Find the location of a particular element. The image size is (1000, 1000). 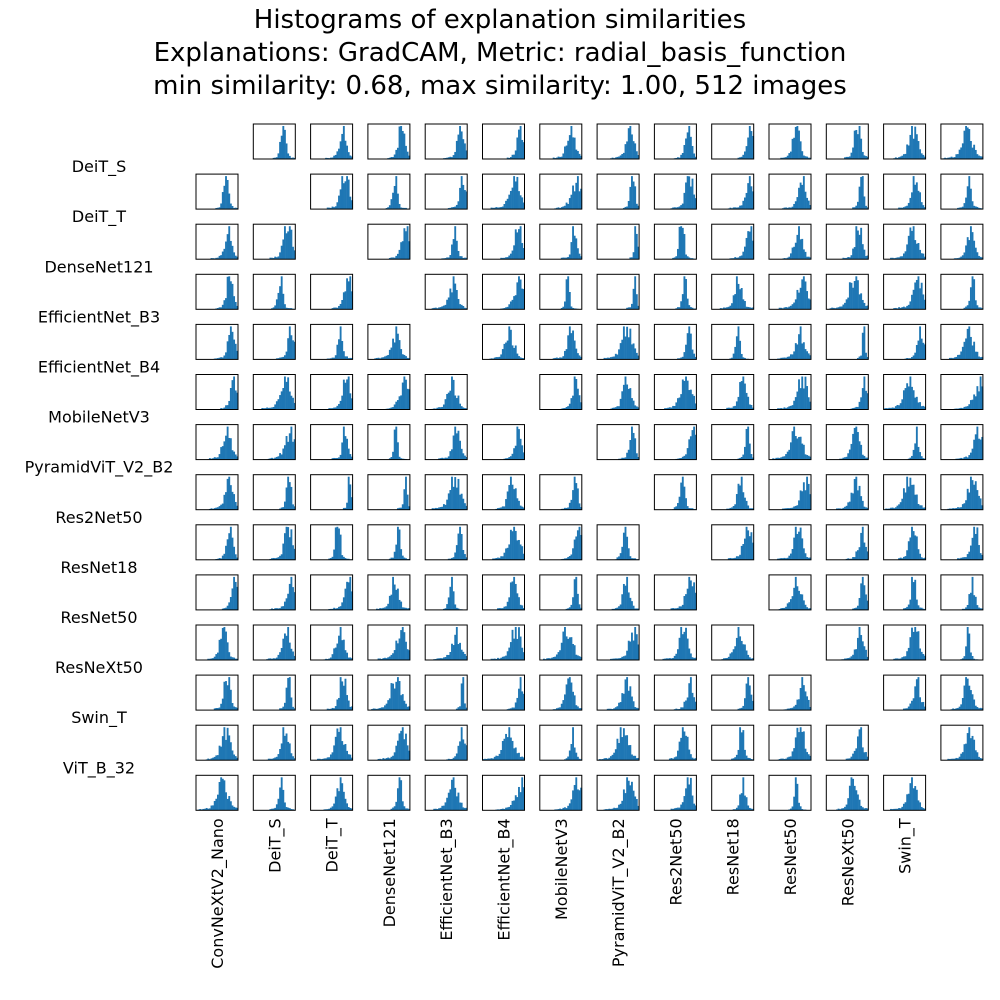

row-label: DeiT_T is located at coordinates (99, 217).